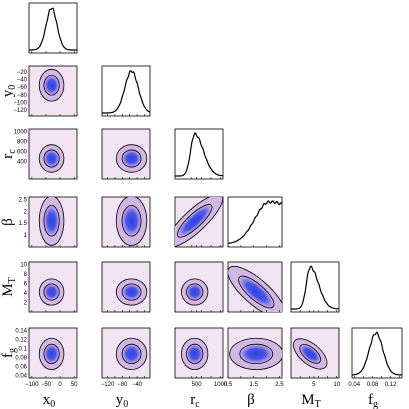 This screenshot has width=409, height=409. What do you see at coordinates (26, 294) in the screenshot?
I see `row-tick-MT: 4` at bounding box center [26, 294].